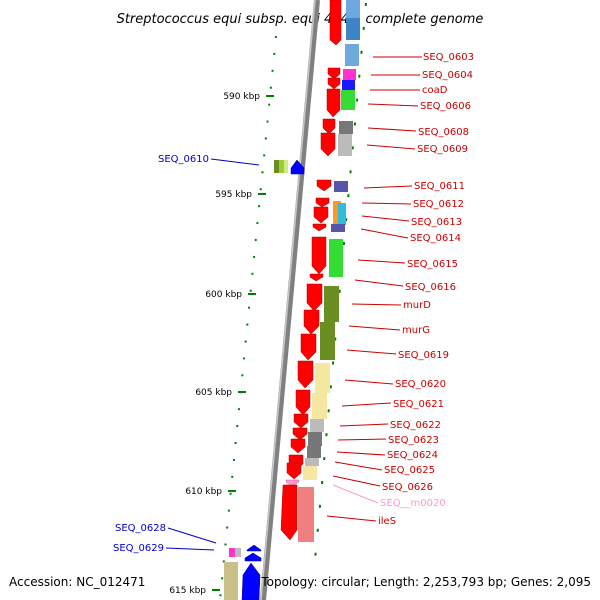 Image resolution: width=600 pixels, height=600 pixels. Describe the element at coordinates (413, 440) in the screenshot. I see `gene-label-seq-0623: SEQ_0623` at that location.